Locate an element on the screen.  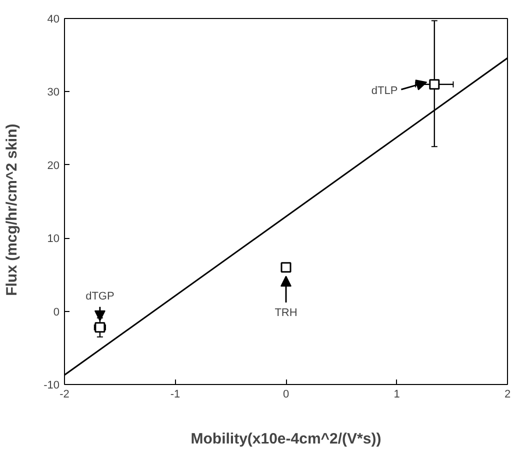
x-tick-label: 0 is located at coordinates (286, 394).